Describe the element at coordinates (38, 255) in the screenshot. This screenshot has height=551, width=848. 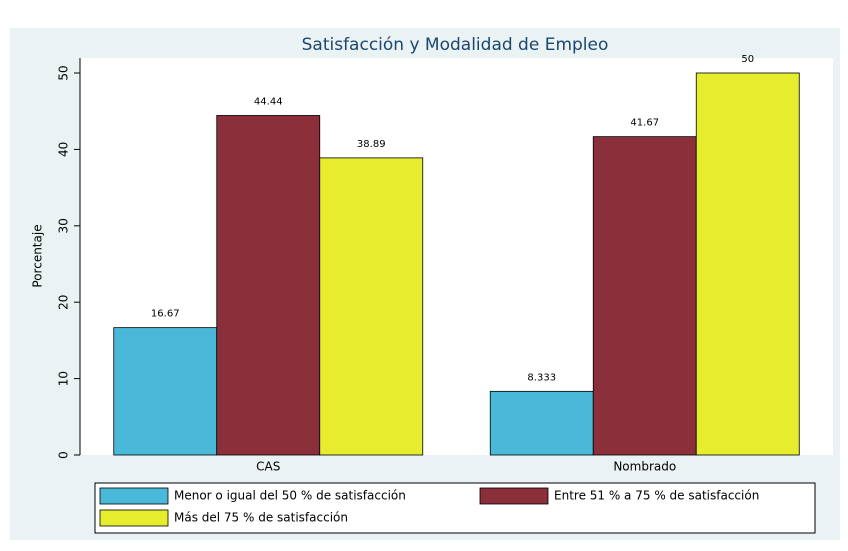
I see `y-axis-label: Porcentaje` at that location.